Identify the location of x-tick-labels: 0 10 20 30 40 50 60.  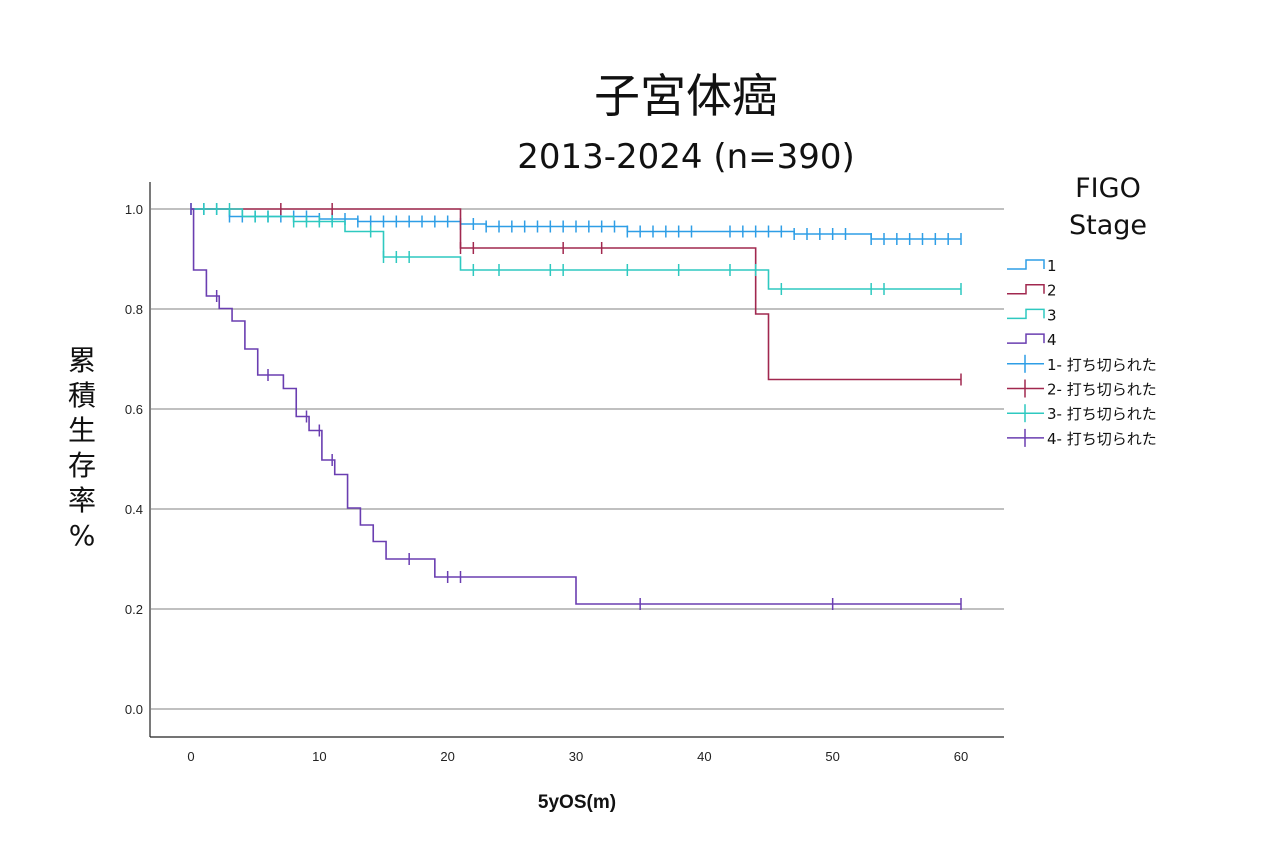
(577, 756).